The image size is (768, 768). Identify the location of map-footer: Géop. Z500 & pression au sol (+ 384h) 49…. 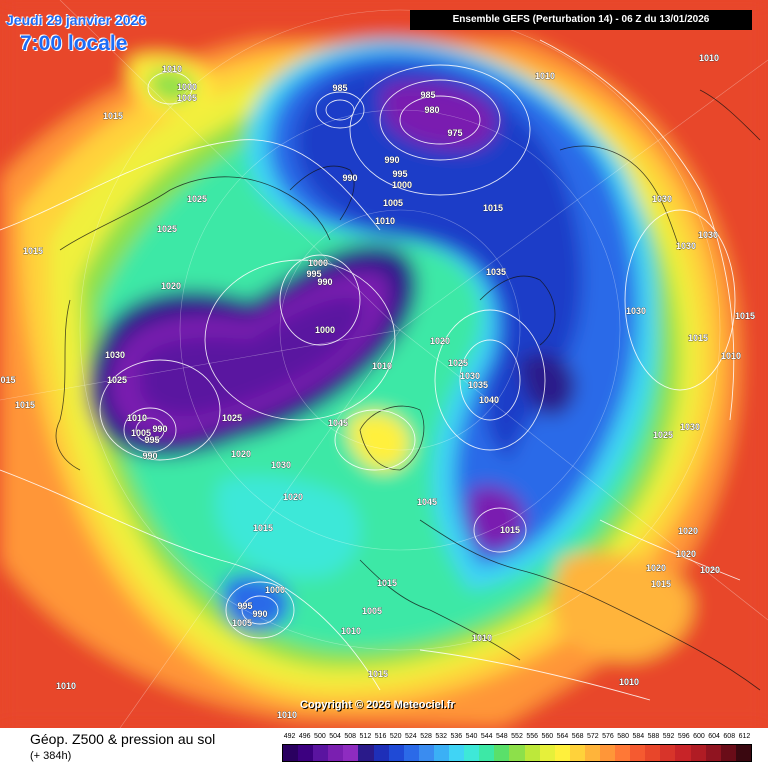
(384, 748).